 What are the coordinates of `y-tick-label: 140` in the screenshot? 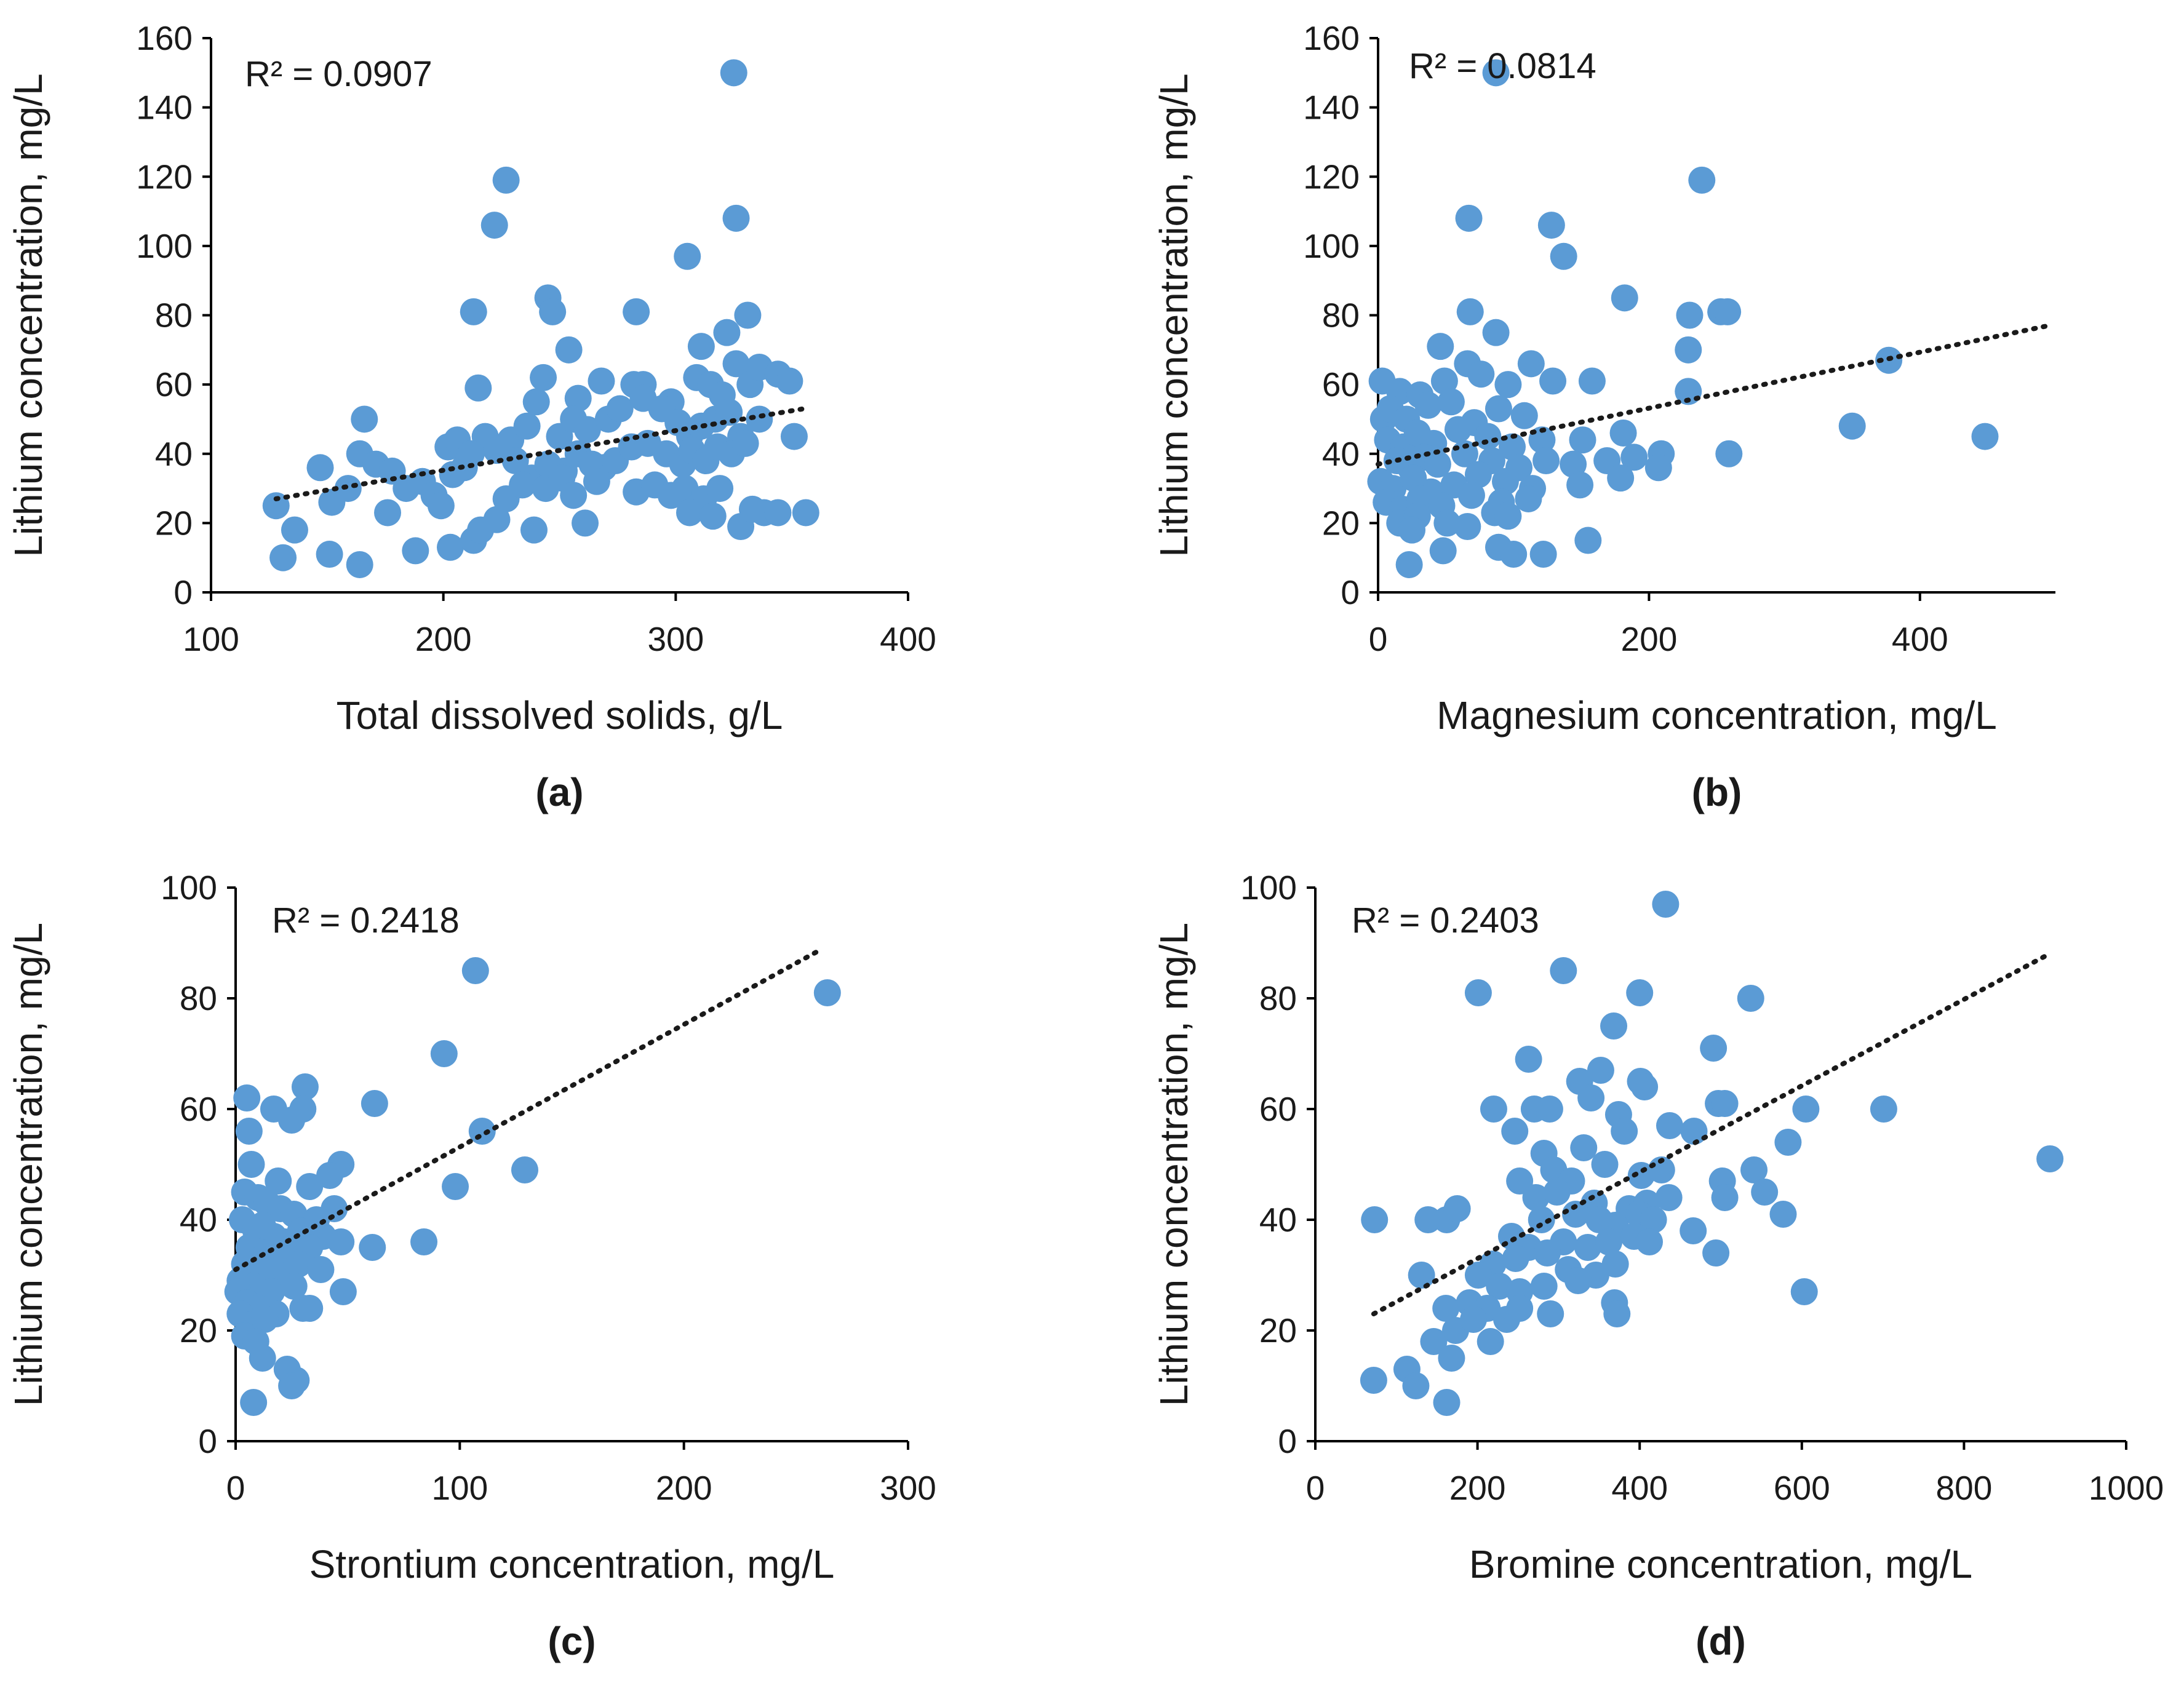 It's located at (1332, 108).